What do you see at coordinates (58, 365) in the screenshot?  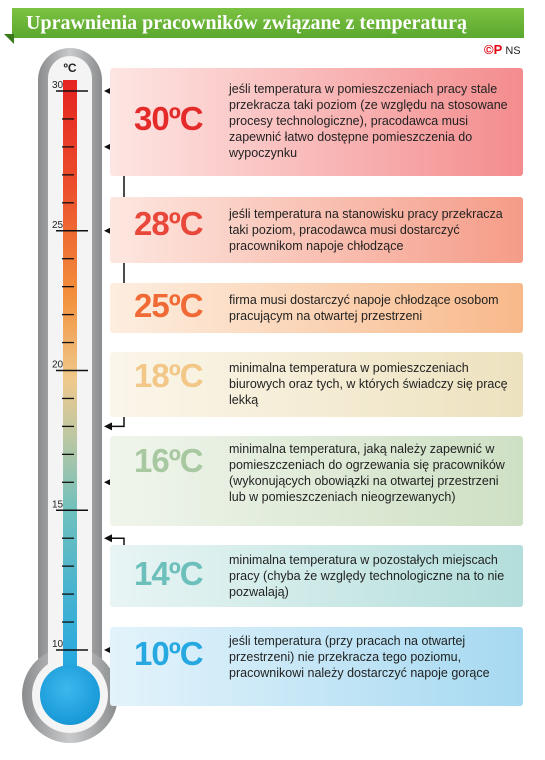 I see `scale-tick-label: 20` at bounding box center [58, 365].